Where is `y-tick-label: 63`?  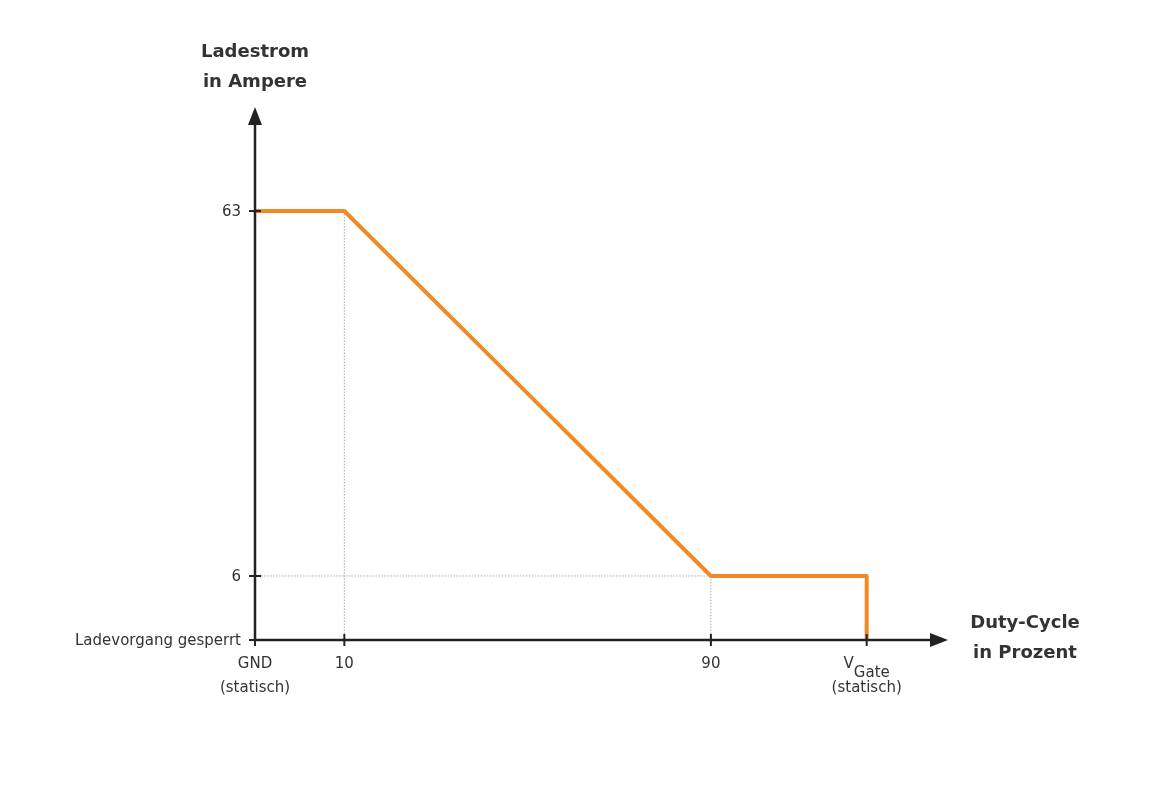 y-tick-label: 63 is located at coordinates (231, 211).